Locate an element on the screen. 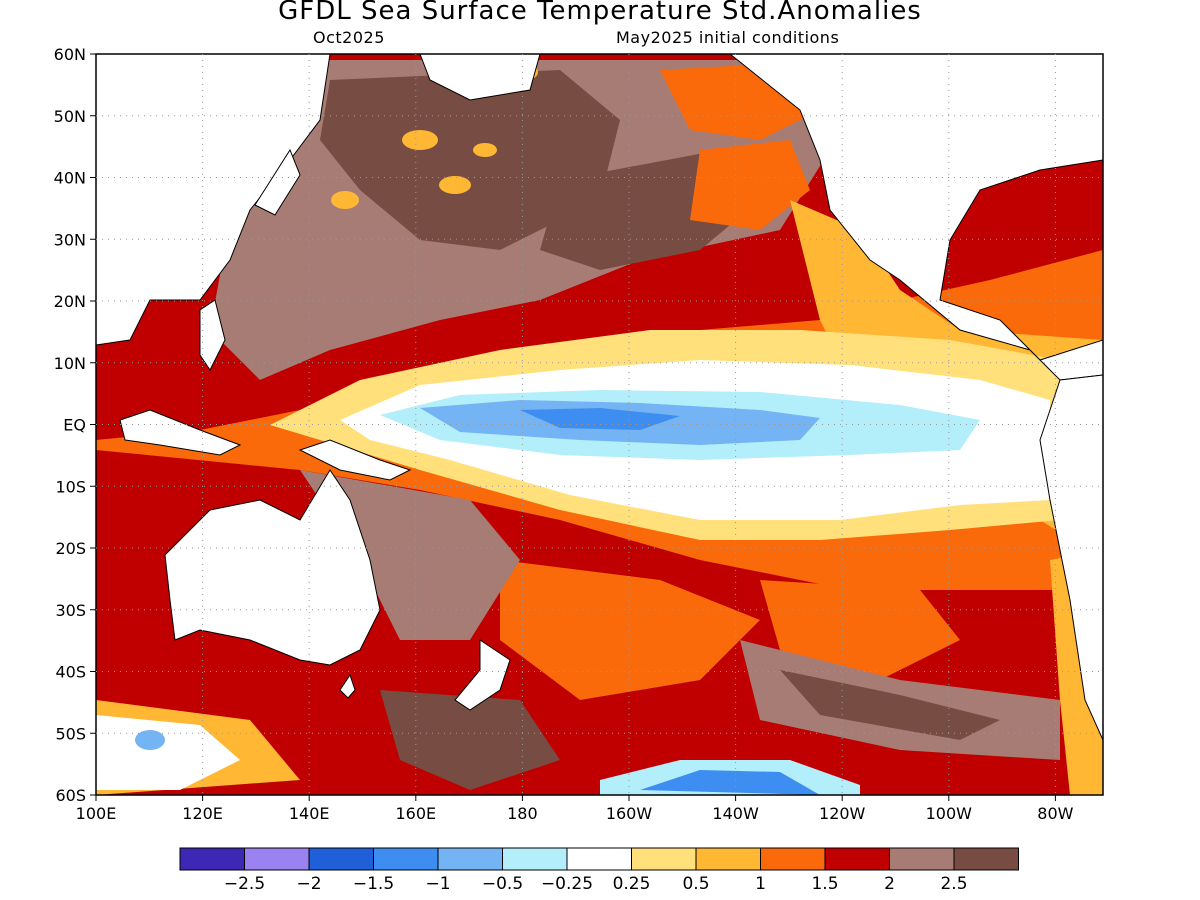 Image resolution: width=1200 pixels, height=900 pixels. longitude-label: 120E is located at coordinates (202, 813).